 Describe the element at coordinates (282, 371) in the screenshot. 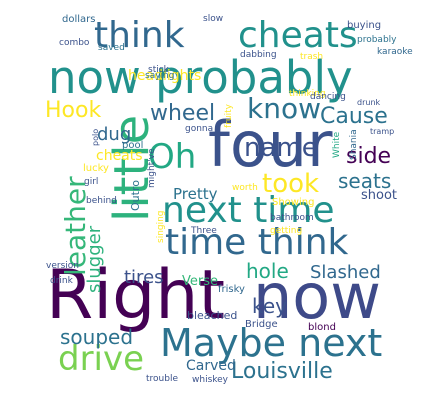

I see `word-louisville: Louisville` at that location.